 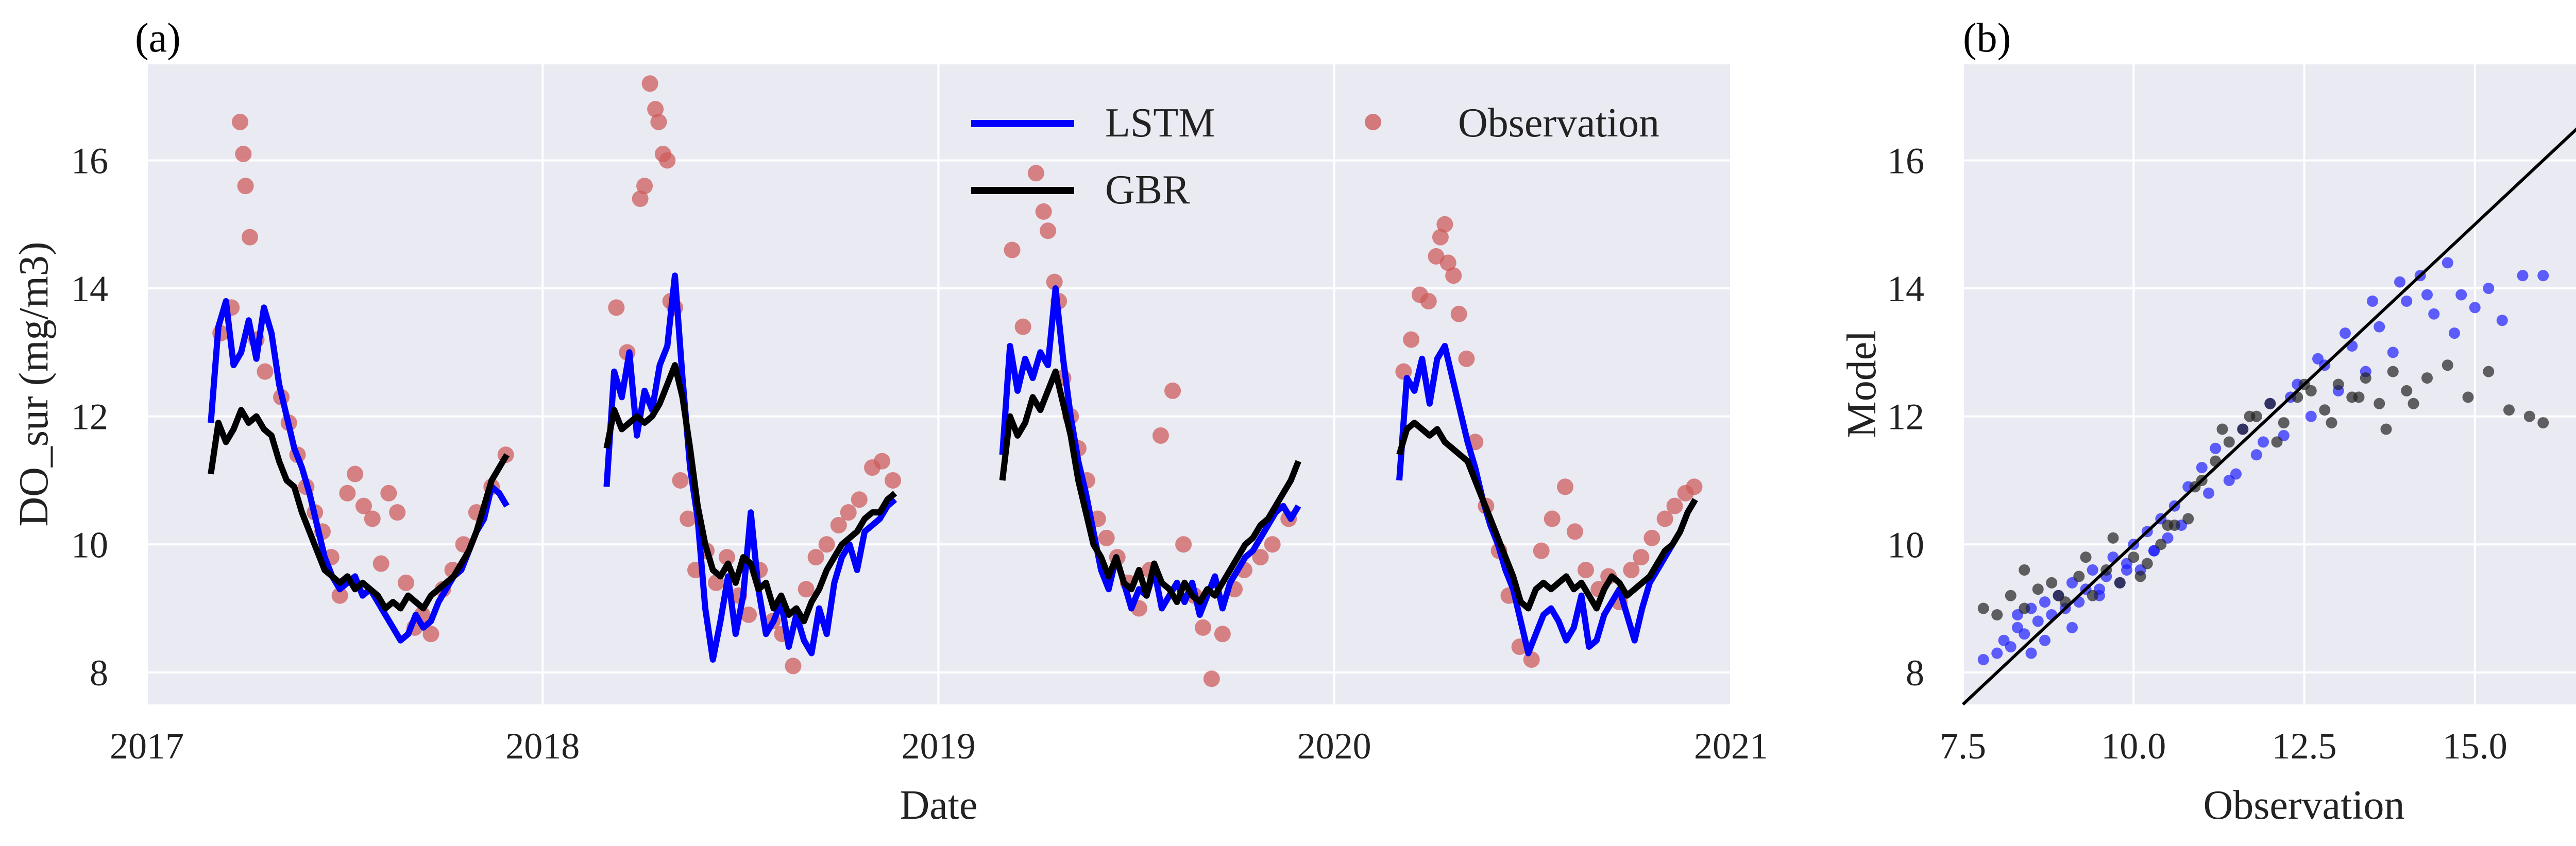 What do you see at coordinates (938, 747) in the screenshot?
I see `panel-a-x-tick-label: 2019` at bounding box center [938, 747].